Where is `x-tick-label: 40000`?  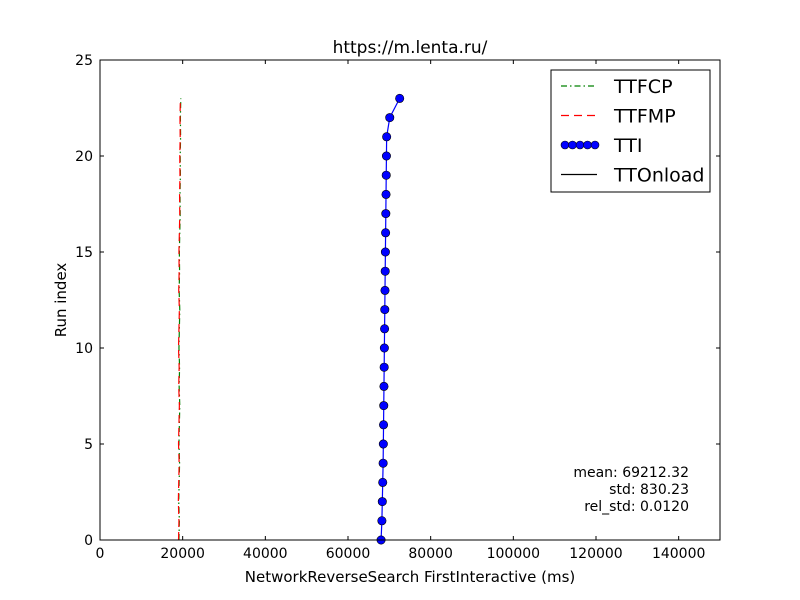 x-tick-label: 40000 is located at coordinates (265, 554).